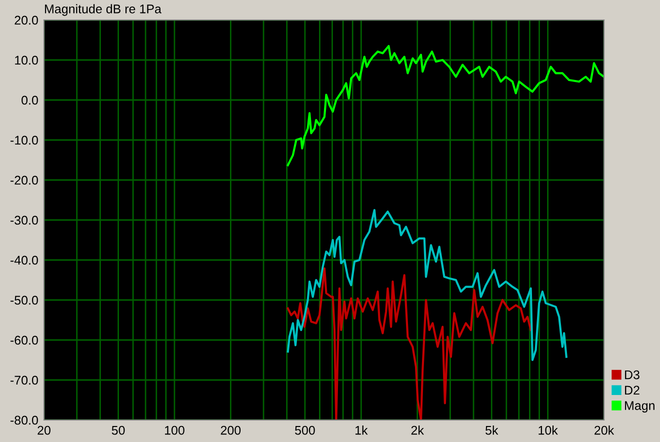 The height and width of the screenshot is (442, 660). Describe the element at coordinates (492, 430) in the screenshot. I see `x-tick-label: 5k` at that location.